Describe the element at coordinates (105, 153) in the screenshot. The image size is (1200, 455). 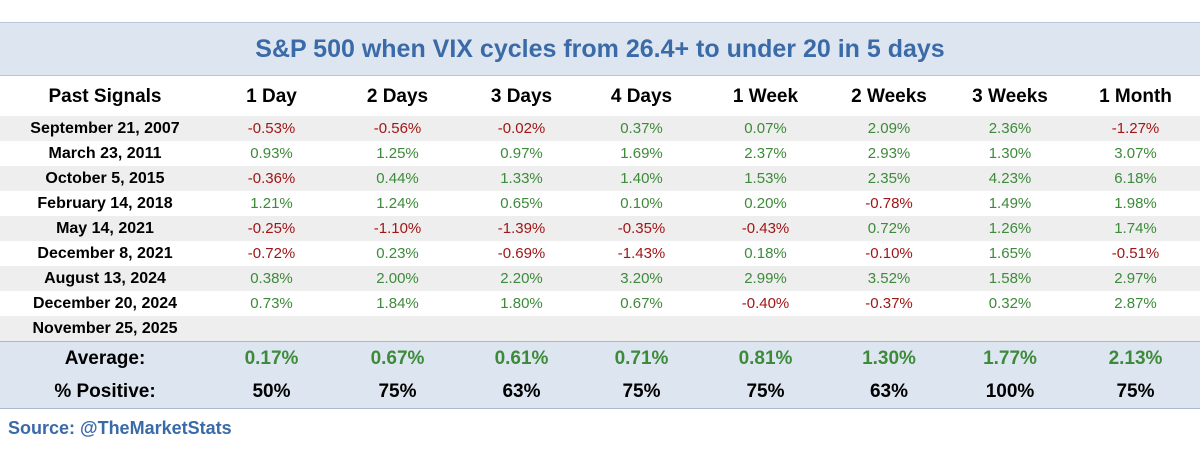
I see `signal-date: March 23, 2011` at that location.